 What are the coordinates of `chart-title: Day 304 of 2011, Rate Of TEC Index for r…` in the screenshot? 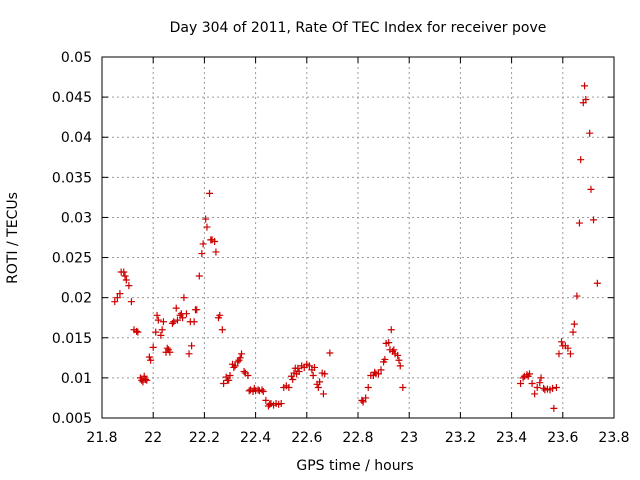 It's located at (358, 28).